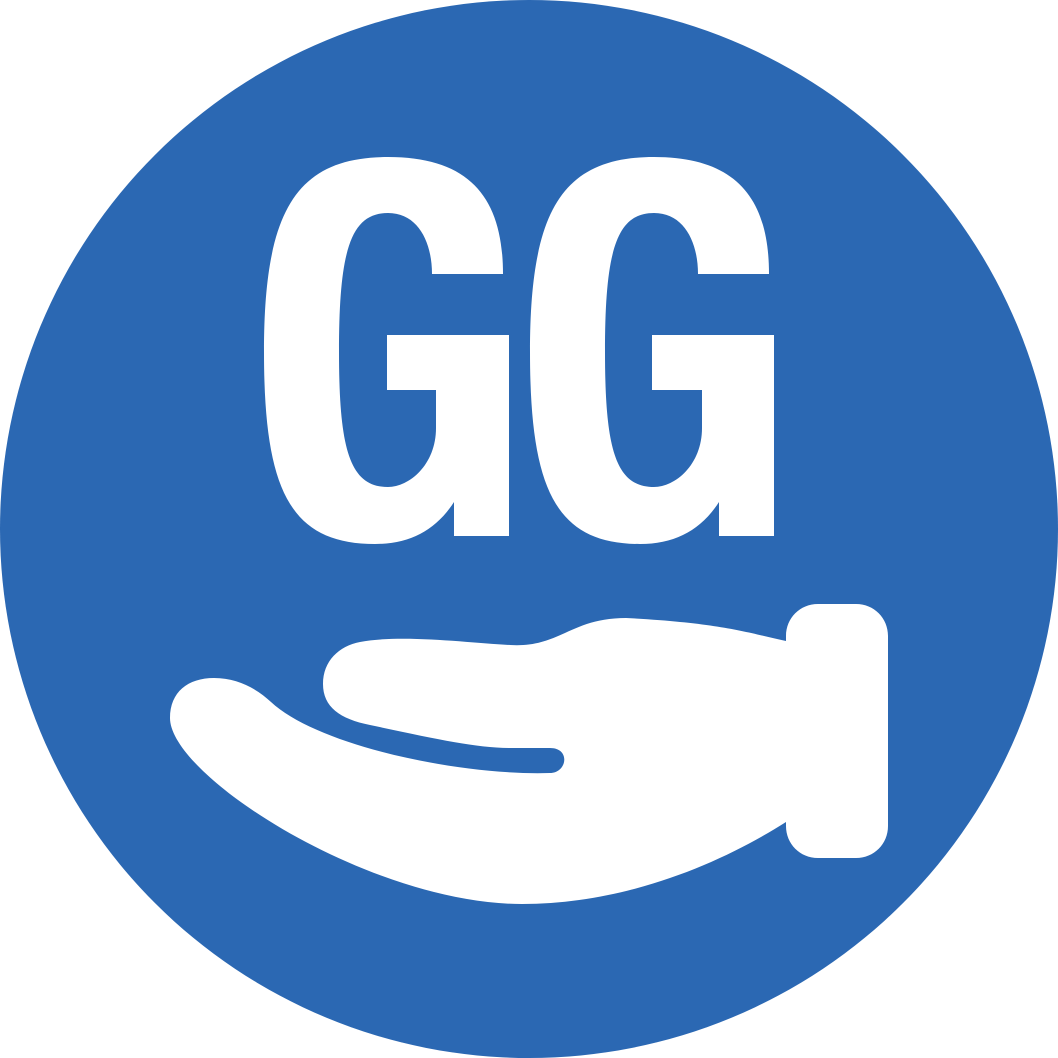  I want to click on logo-letter-g-right, so click(652, 350).